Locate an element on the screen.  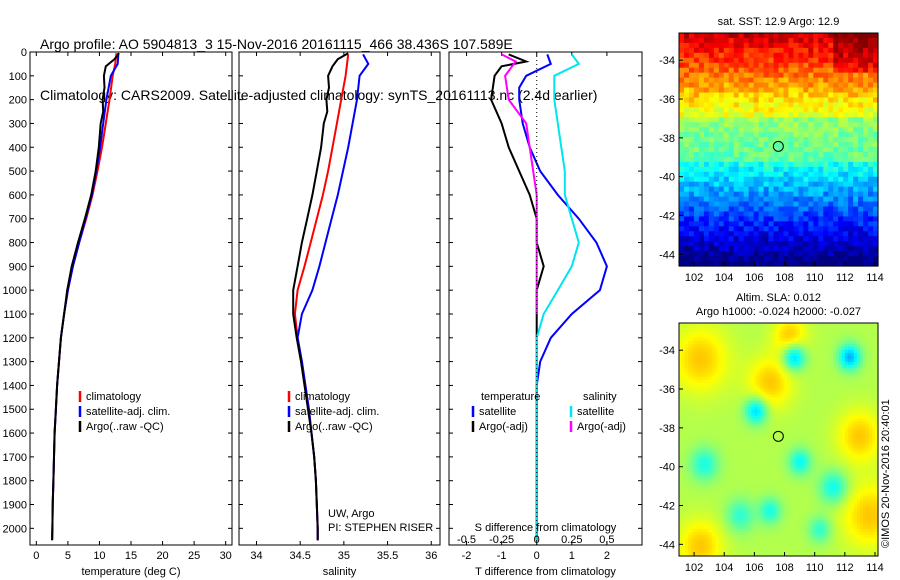
top-axis-label: S difference from climatology is located at coordinates (546, 528).